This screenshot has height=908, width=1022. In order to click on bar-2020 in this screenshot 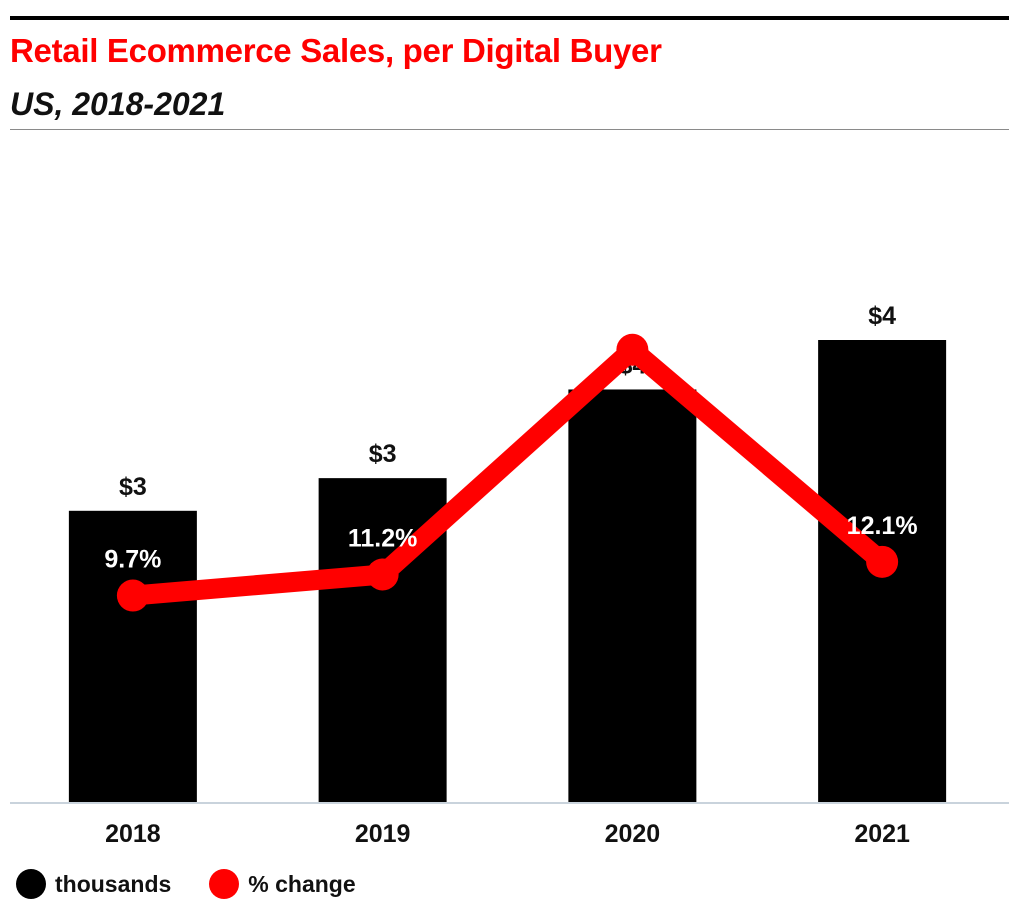, I will do `click(632, 595)`.